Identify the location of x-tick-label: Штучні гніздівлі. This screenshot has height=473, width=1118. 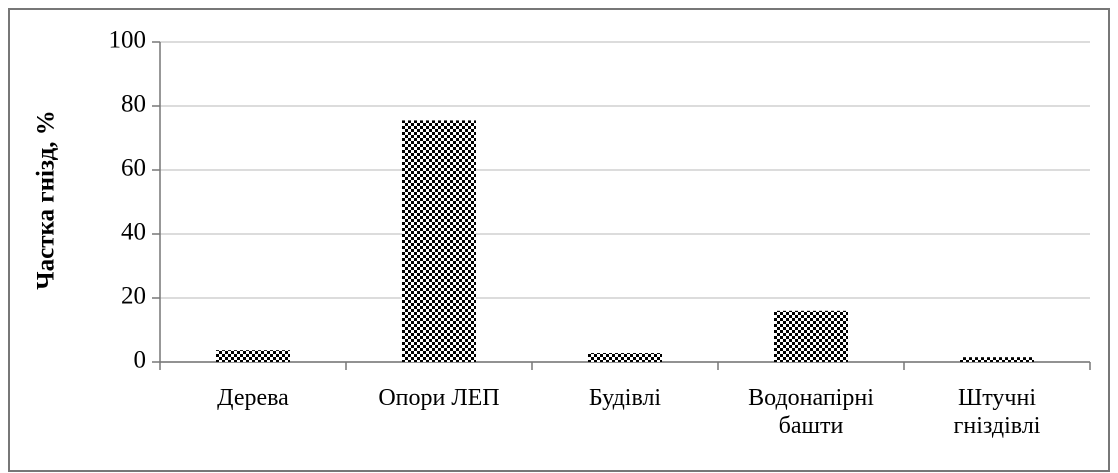
(997, 412).